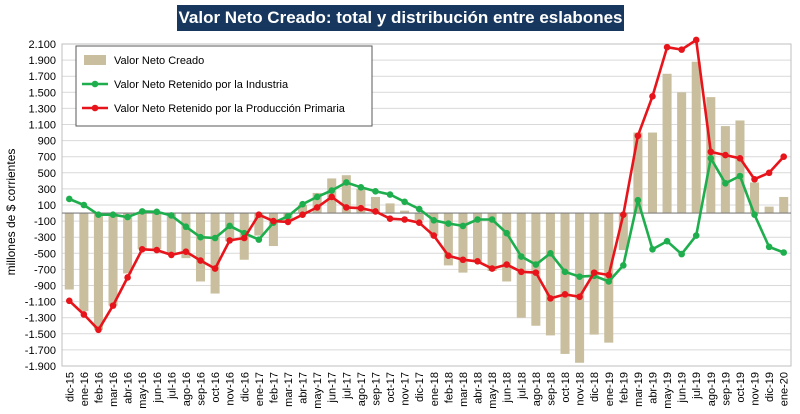 The height and width of the screenshot is (414, 800). What do you see at coordinates (479, 388) in the screenshot?
I see `x-tick-label: abr-18` at bounding box center [479, 388].